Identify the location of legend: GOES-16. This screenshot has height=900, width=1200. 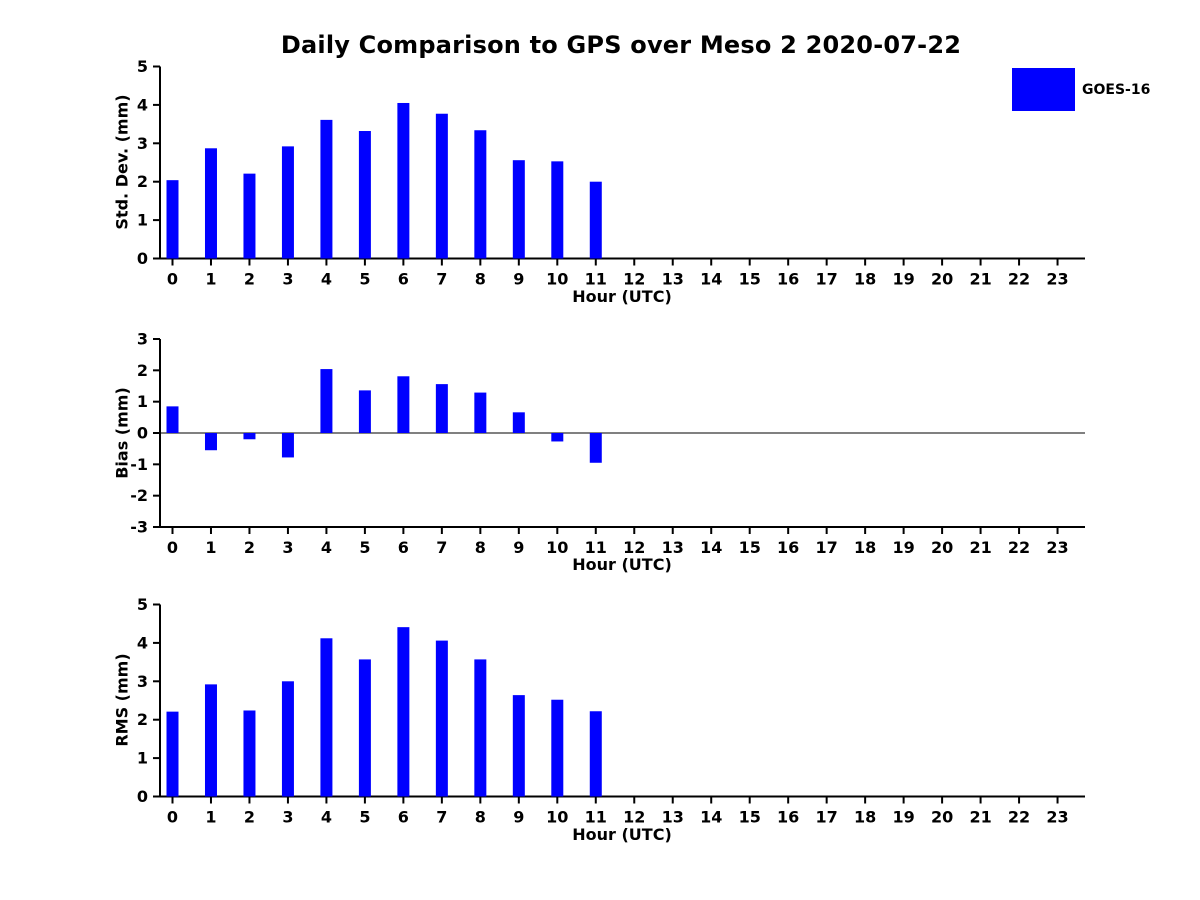
(1081, 89).